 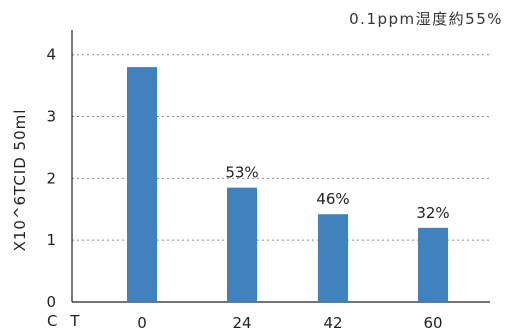 What do you see at coordinates (51, 302) in the screenshot?
I see `y-tick-label: 0` at bounding box center [51, 302].